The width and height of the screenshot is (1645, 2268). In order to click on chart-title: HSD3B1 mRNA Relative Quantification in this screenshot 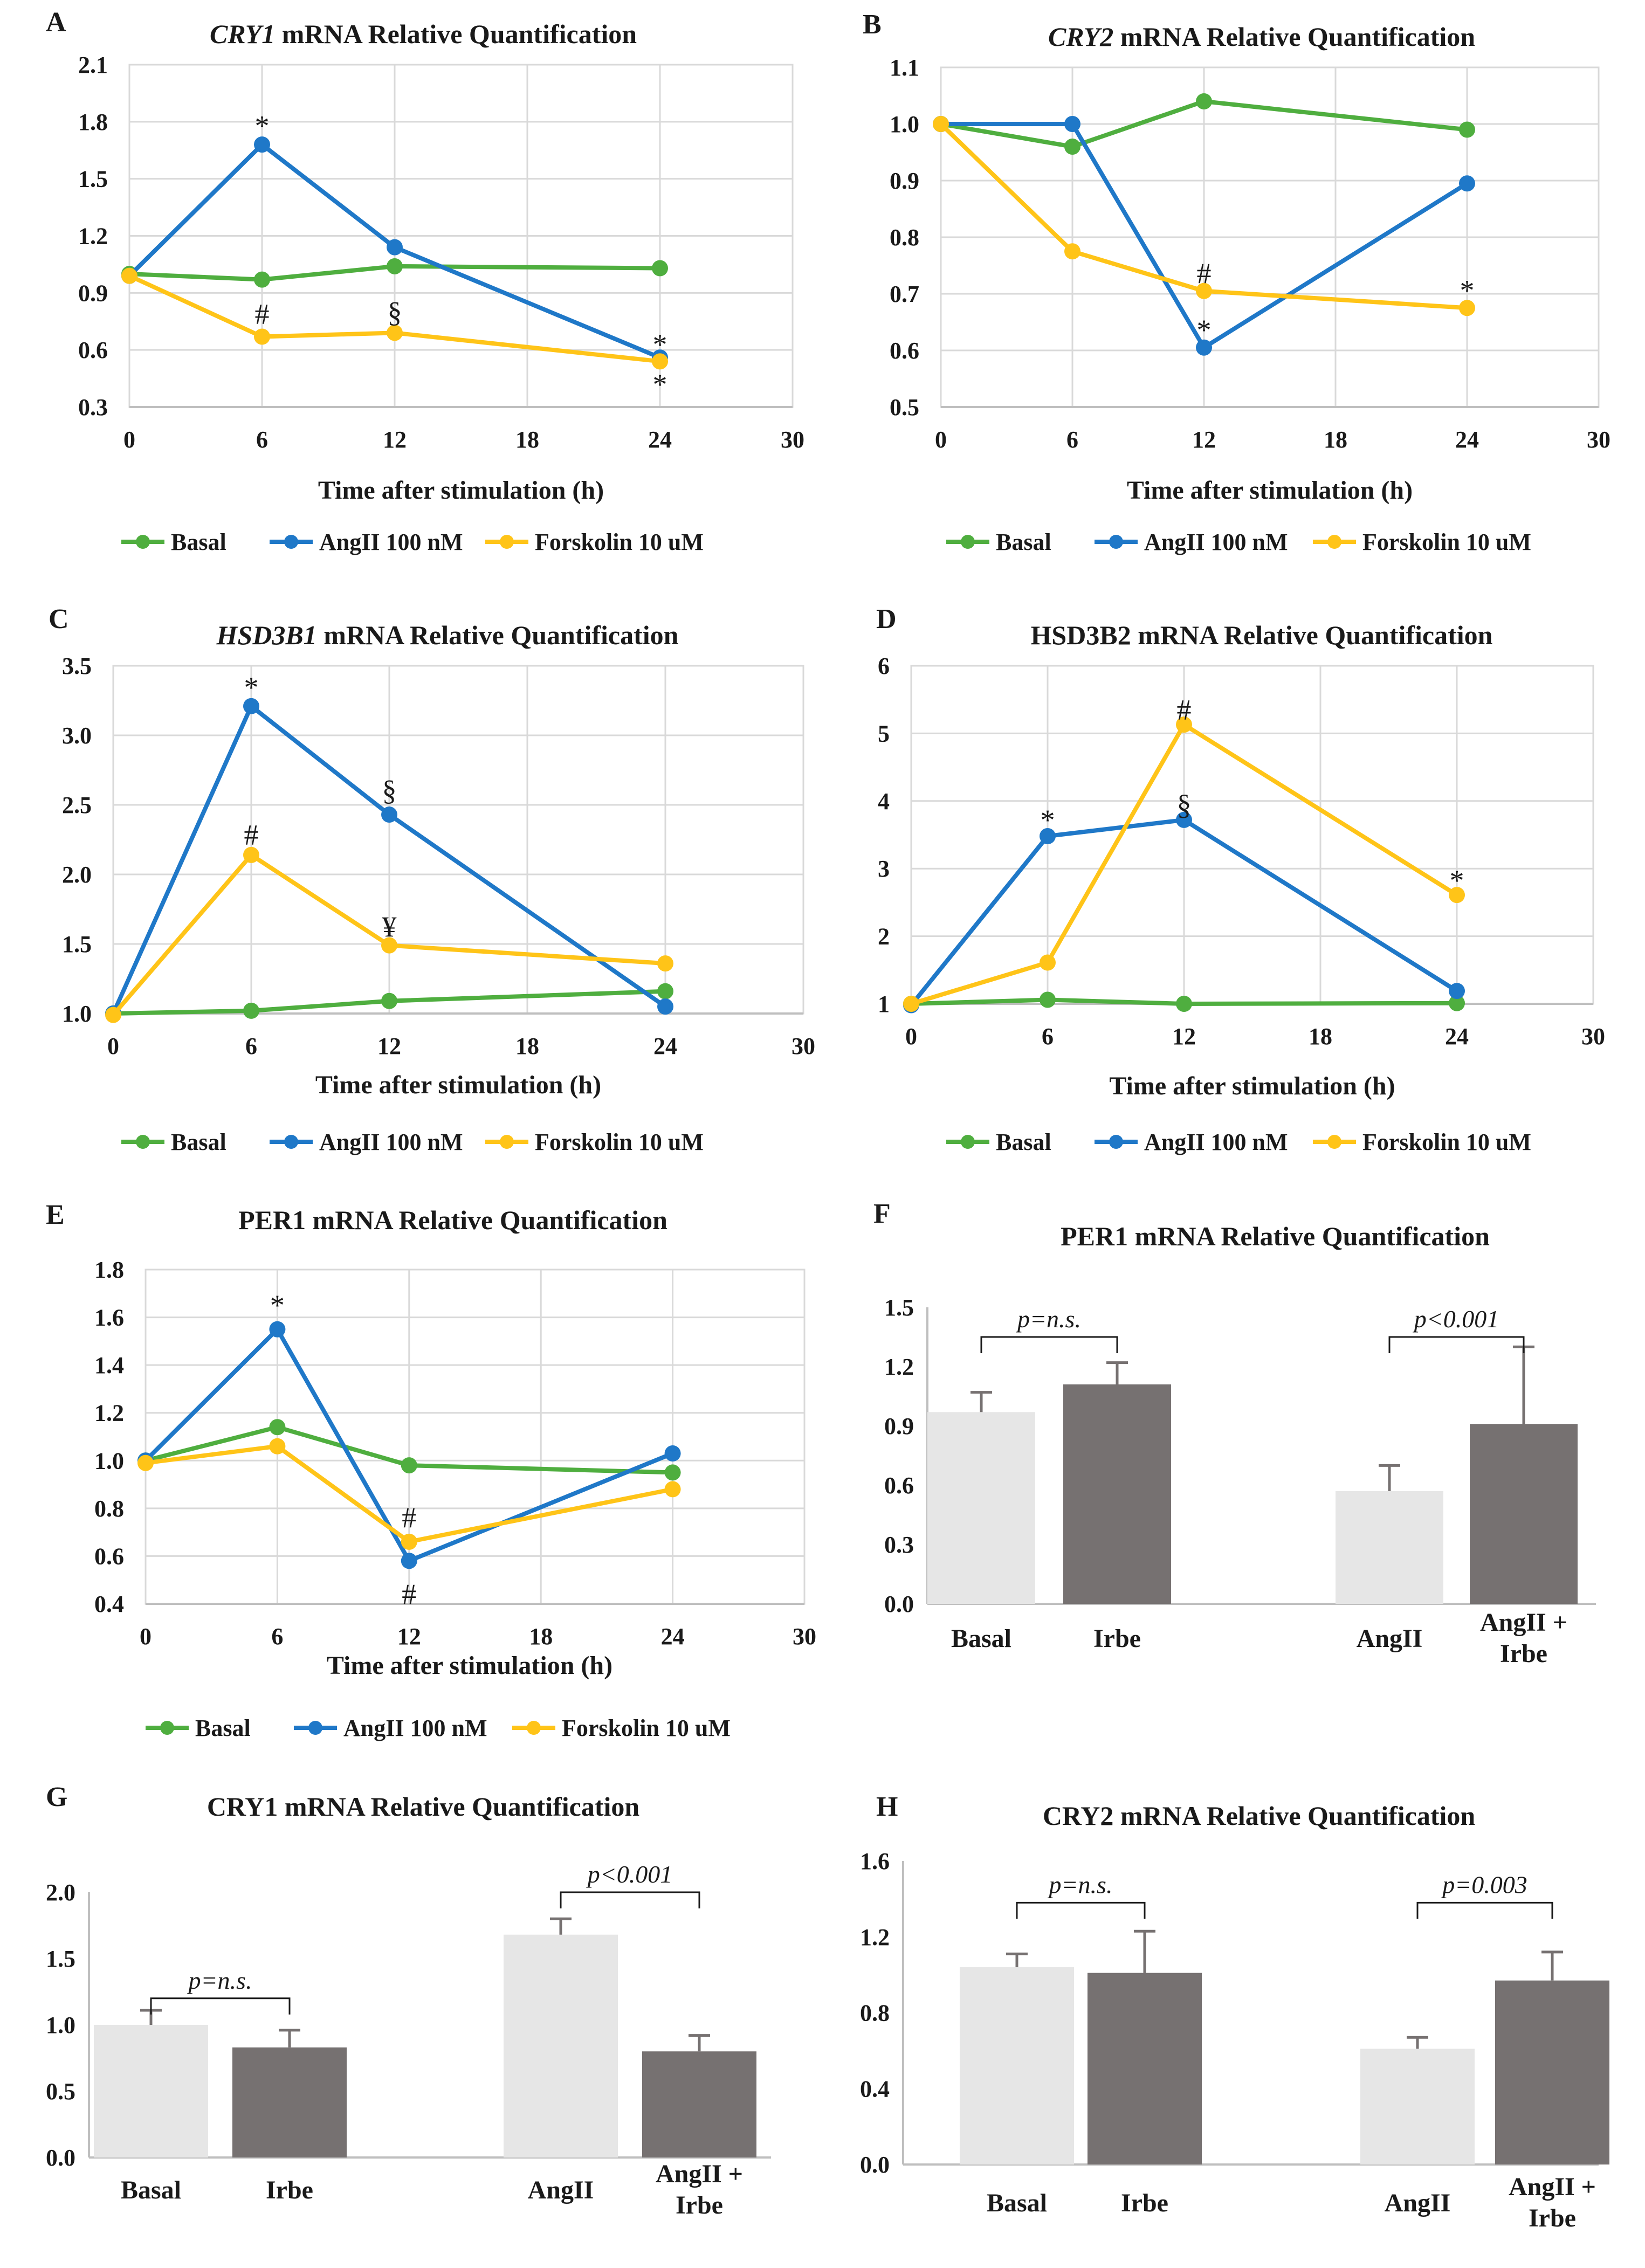, I will do `click(447, 635)`.